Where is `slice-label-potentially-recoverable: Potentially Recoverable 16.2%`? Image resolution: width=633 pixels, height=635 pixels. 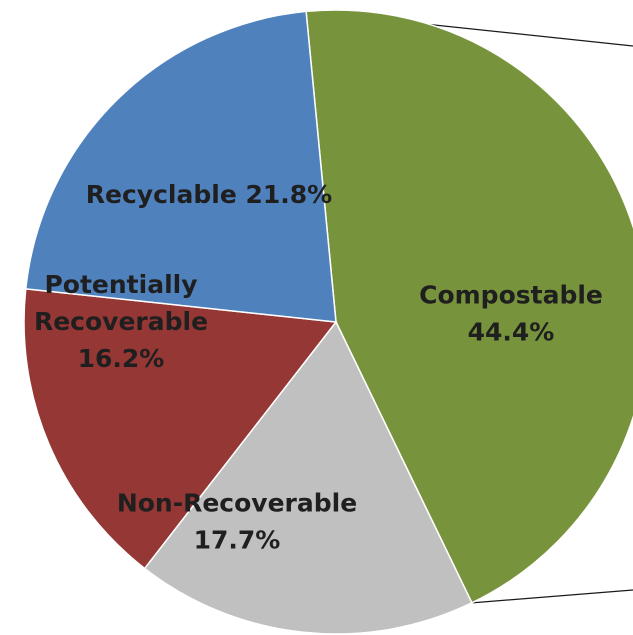
slice-label-potentially-recoverable: Potentially Recoverable 16.2% is located at coordinates (121, 321).